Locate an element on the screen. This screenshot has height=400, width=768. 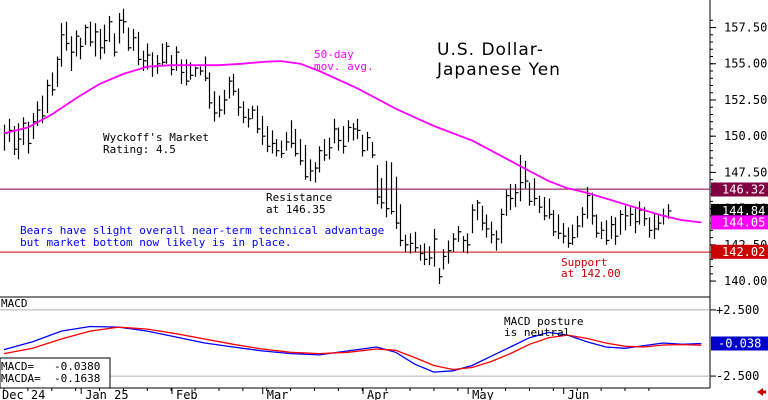
price-tick-label: 157.50 is located at coordinates (745, 28).